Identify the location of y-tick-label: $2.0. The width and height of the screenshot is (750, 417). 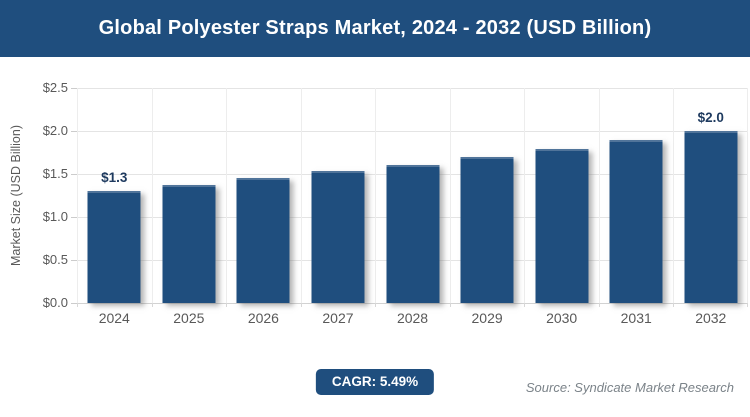
(55, 130).